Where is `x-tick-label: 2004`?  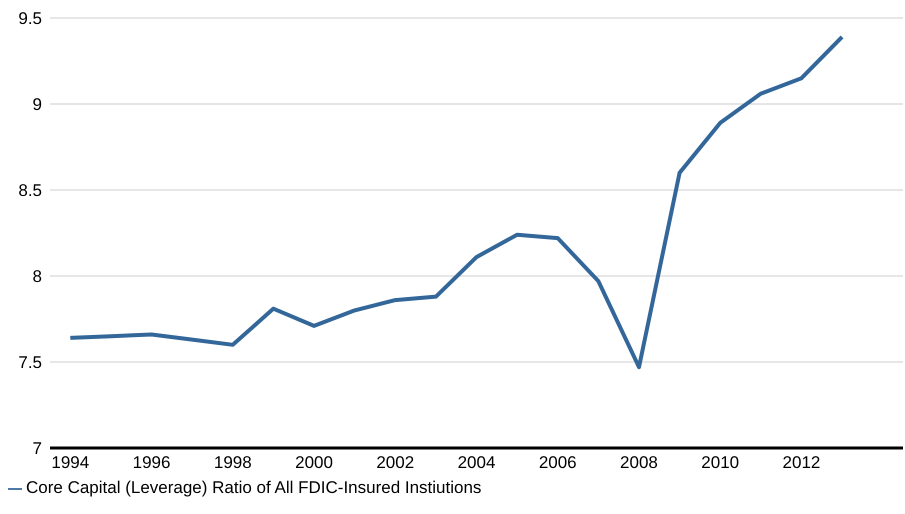 x-tick-label: 2004 is located at coordinates (477, 462).